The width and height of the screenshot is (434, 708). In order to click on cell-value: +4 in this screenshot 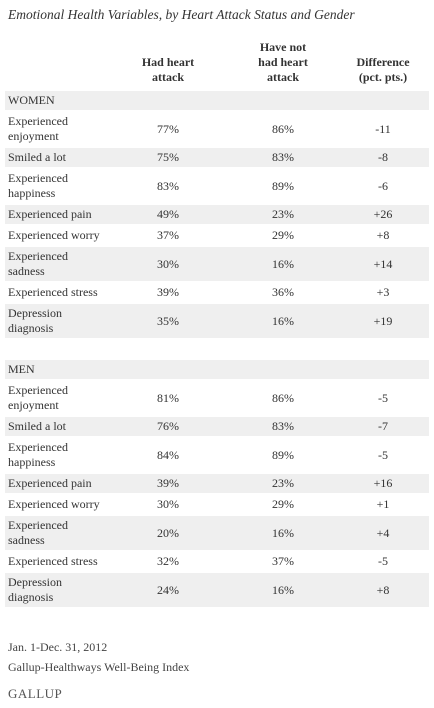, I will do `click(383, 532)`.